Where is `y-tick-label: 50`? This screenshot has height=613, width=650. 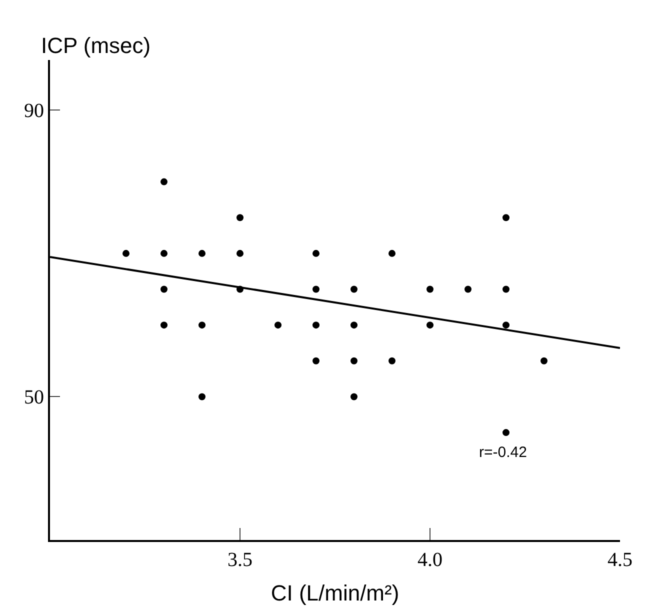
y-tick-label: 50 is located at coordinates (34, 397).